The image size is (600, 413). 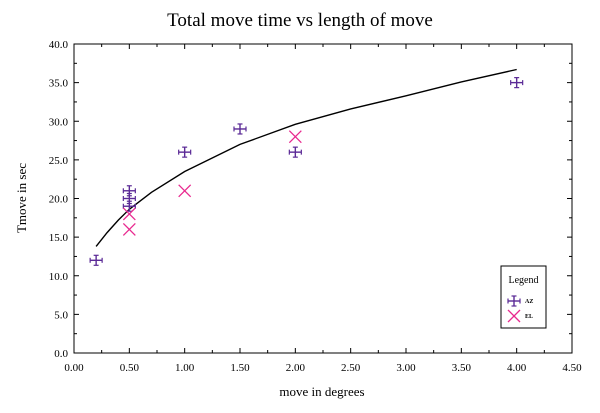 I want to click on legend: Legend AZ EL, so click(x=523, y=297).